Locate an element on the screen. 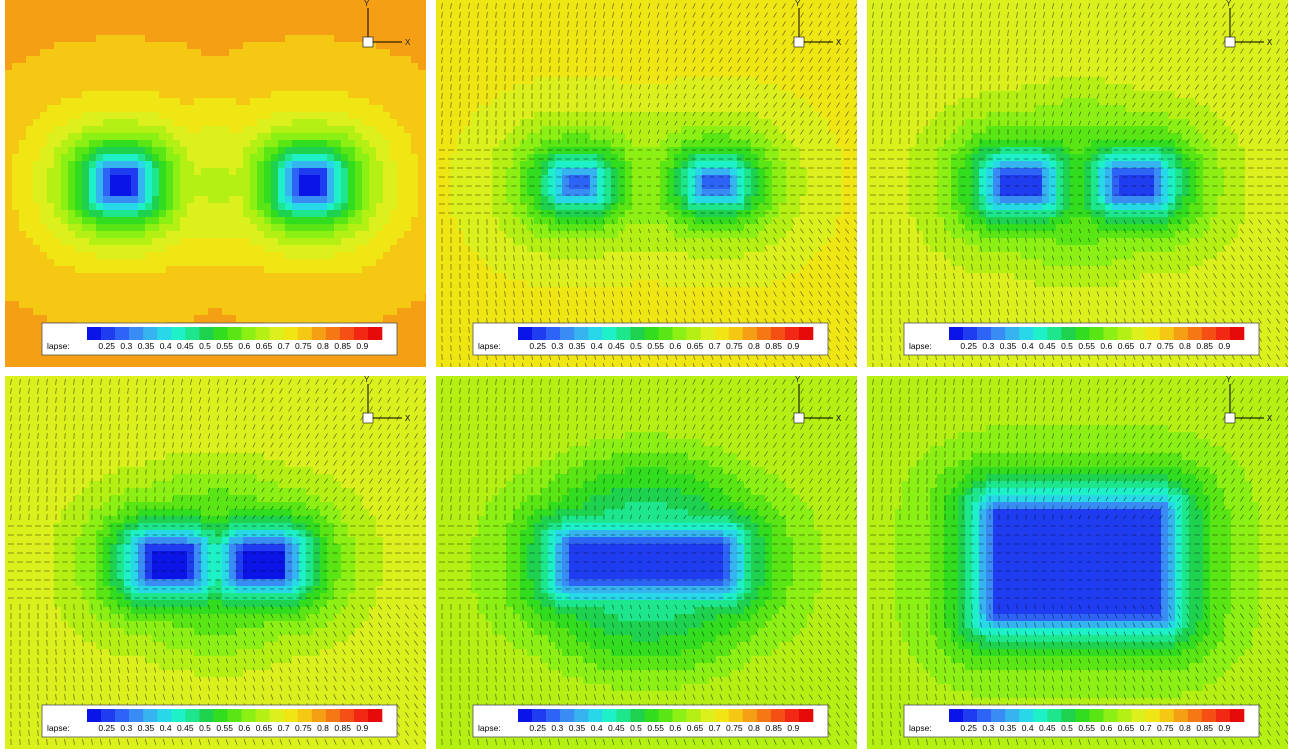 The width and height of the screenshot is (1302, 755). colorbar-tick-label: 0.6 is located at coordinates (675, 346).